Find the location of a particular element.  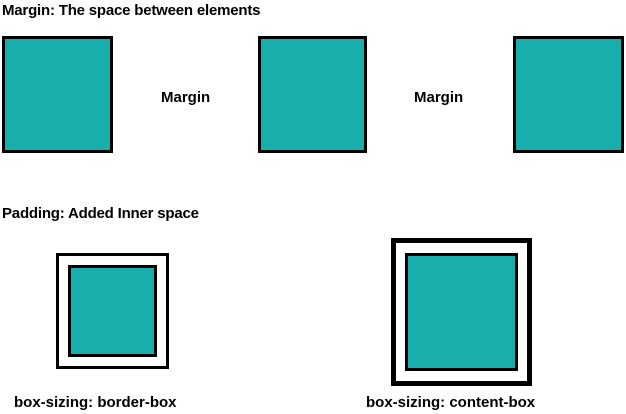

margin-gap-label-2: Margin is located at coordinates (439, 97).